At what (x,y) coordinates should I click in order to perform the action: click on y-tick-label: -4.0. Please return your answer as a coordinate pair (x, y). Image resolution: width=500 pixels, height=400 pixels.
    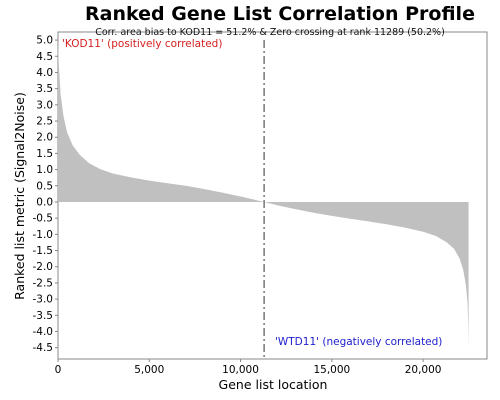
    Looking at the image, I should click on (43, 332).